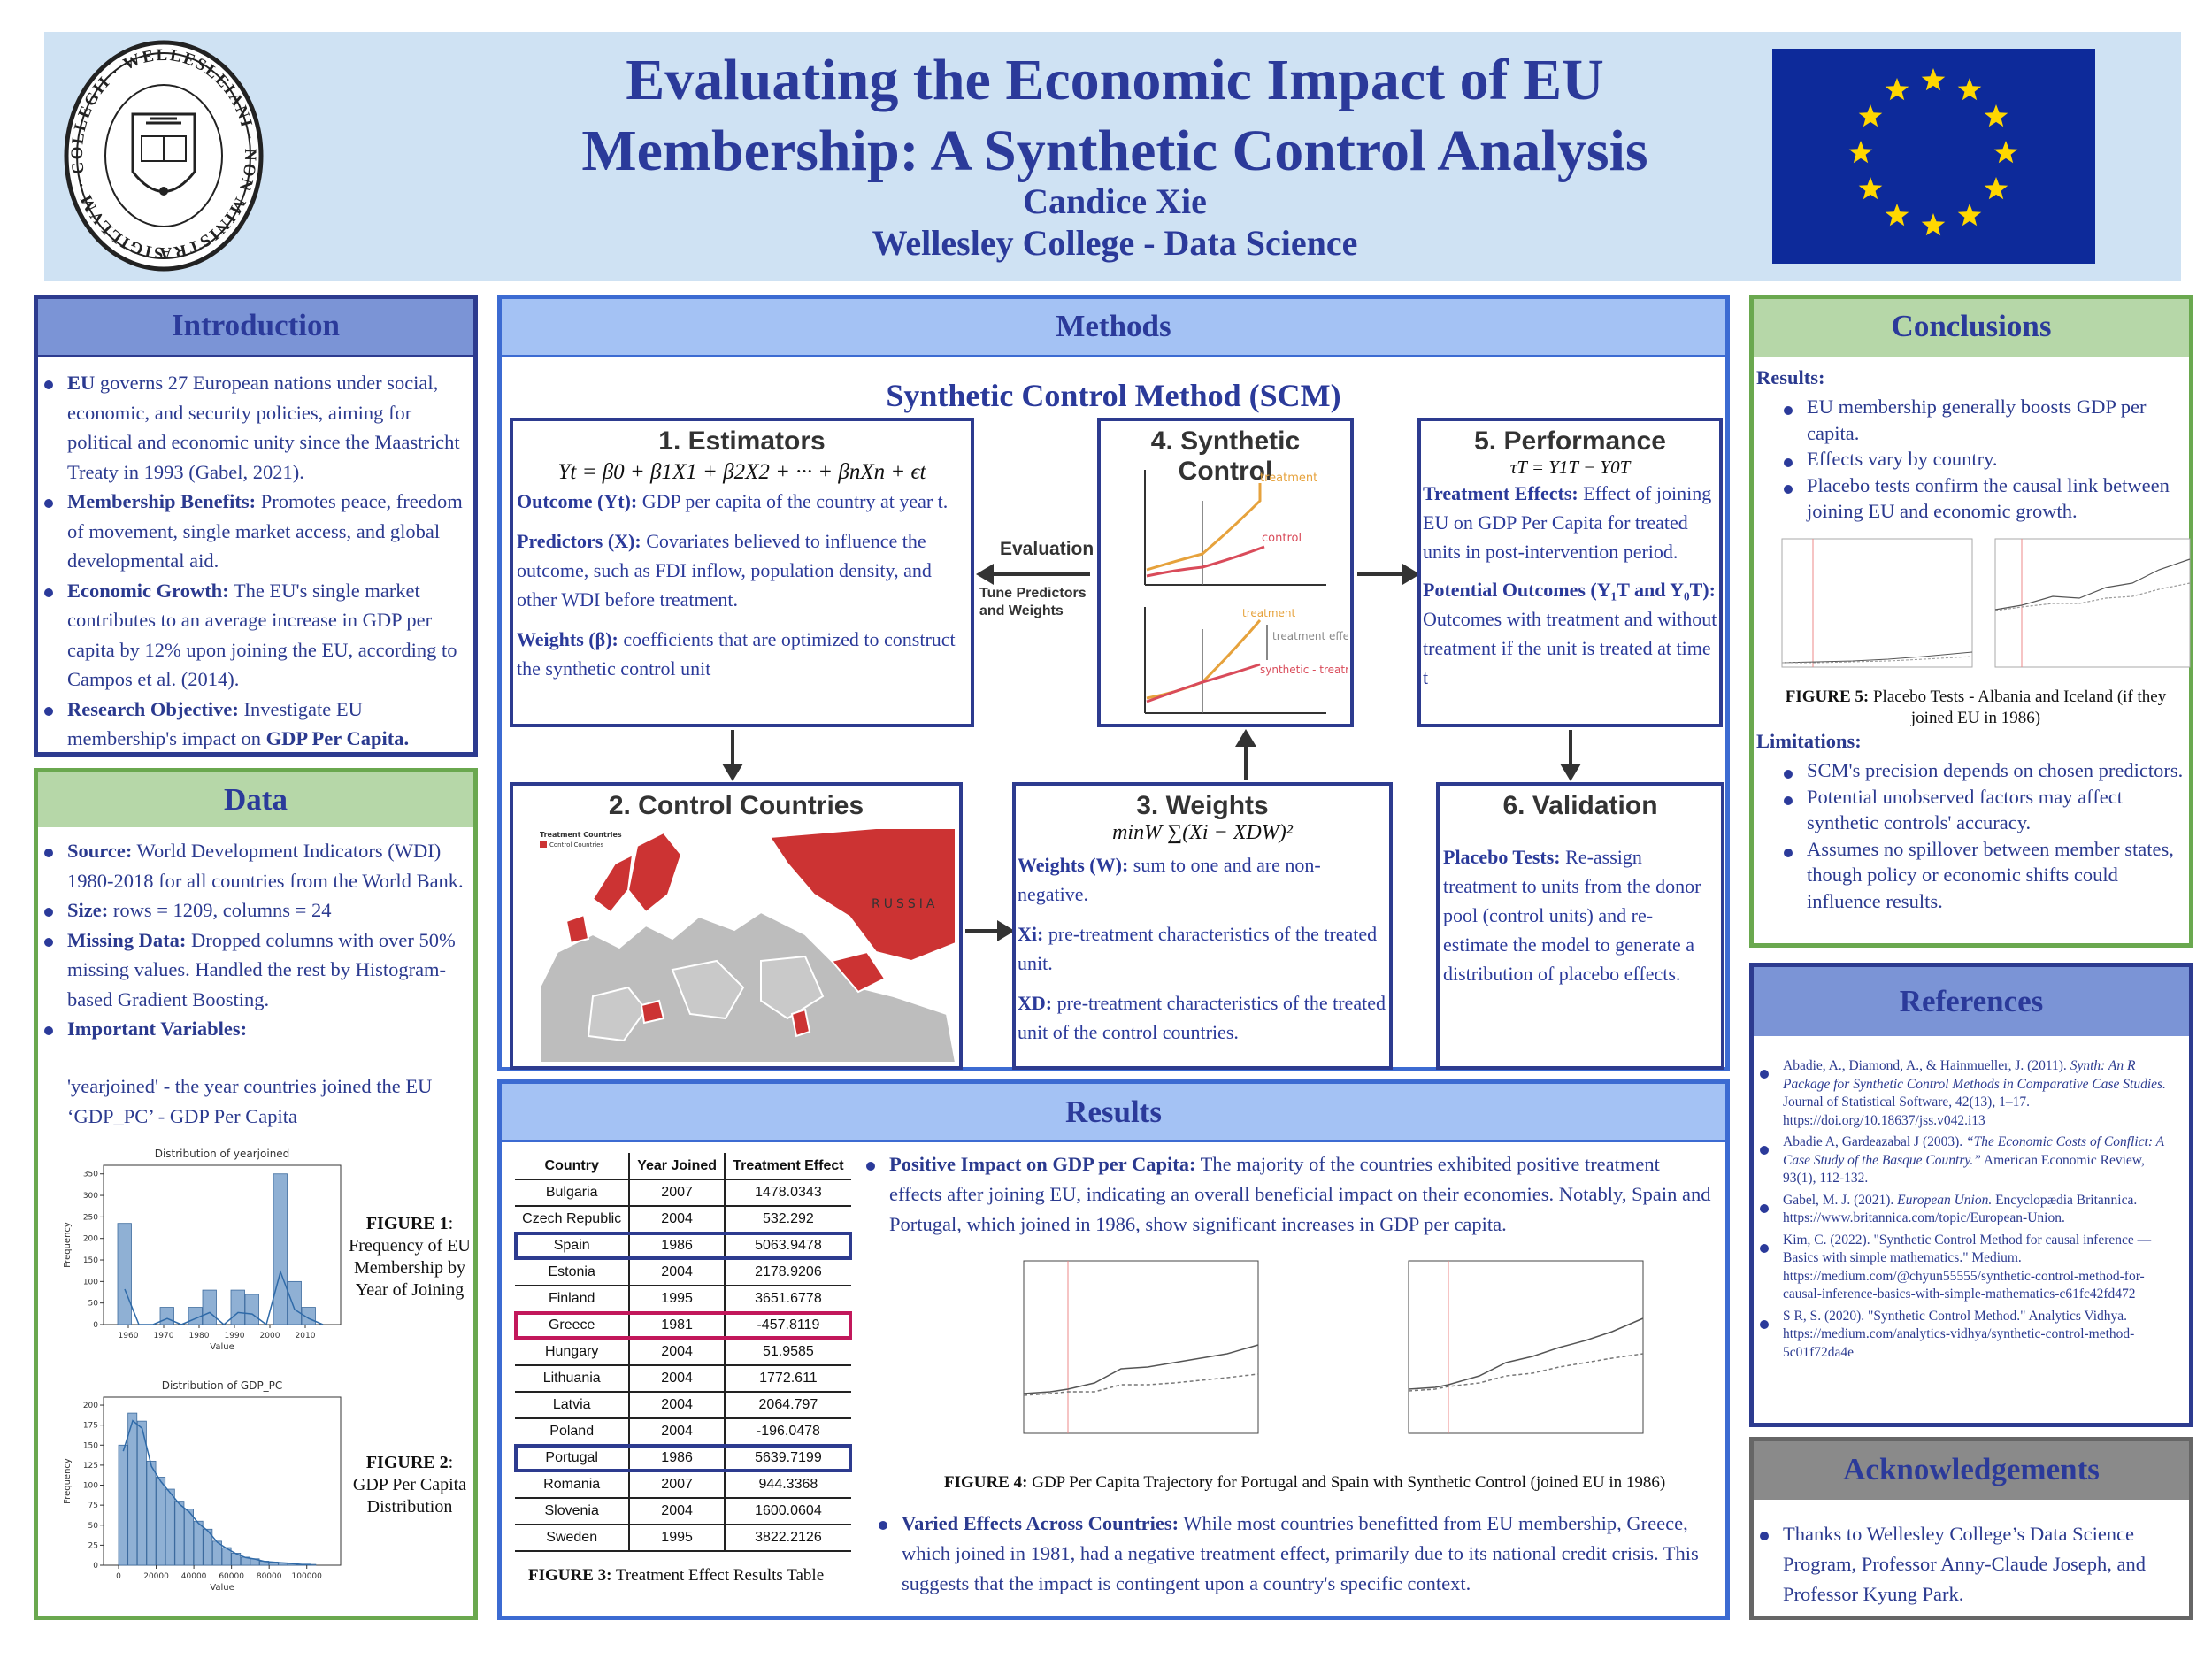 This screenshot has width=2212, height=1659. Describe the element at coordinates (678, 1459) in the screenshot. I see `table-cell: 1986` at that location.